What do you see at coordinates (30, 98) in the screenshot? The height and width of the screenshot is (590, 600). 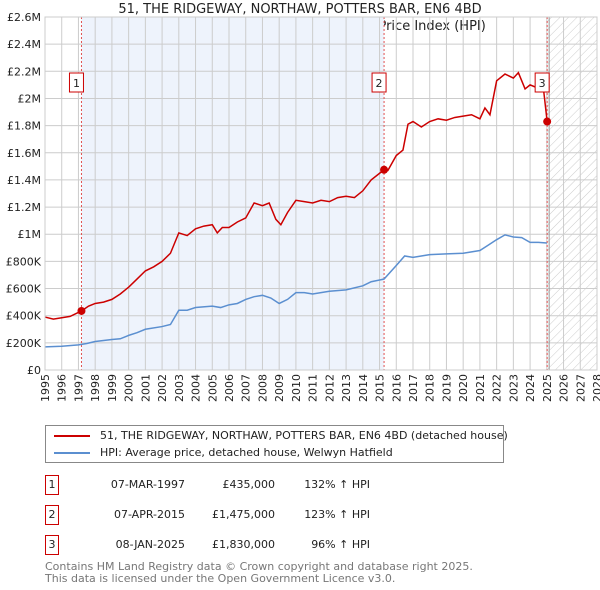 I see `y-tick-label: £2M` at bounding box center [30, 98].